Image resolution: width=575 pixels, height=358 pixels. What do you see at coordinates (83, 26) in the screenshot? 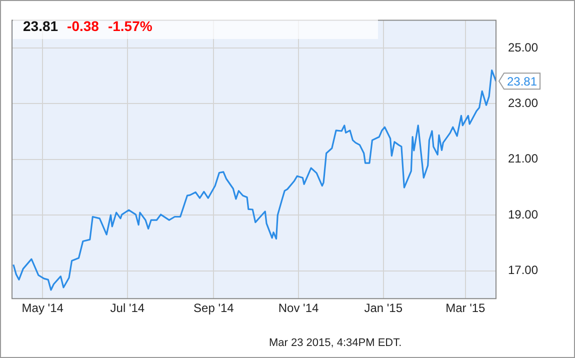
I see `annotation: -0.38` at bounding box center [83, 26].